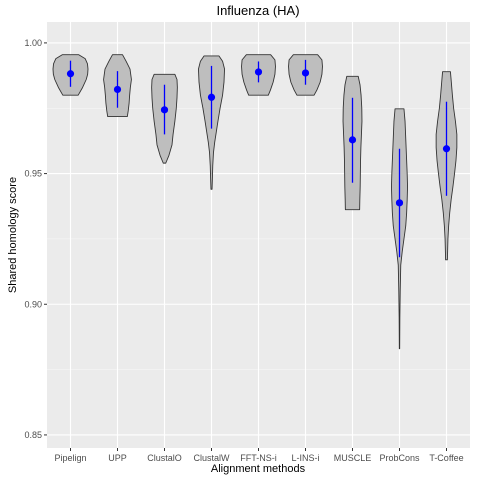 The width and height of the screenshot is (480, 480). I want to click on y-tick-label: 0.85, so click(33, 435).